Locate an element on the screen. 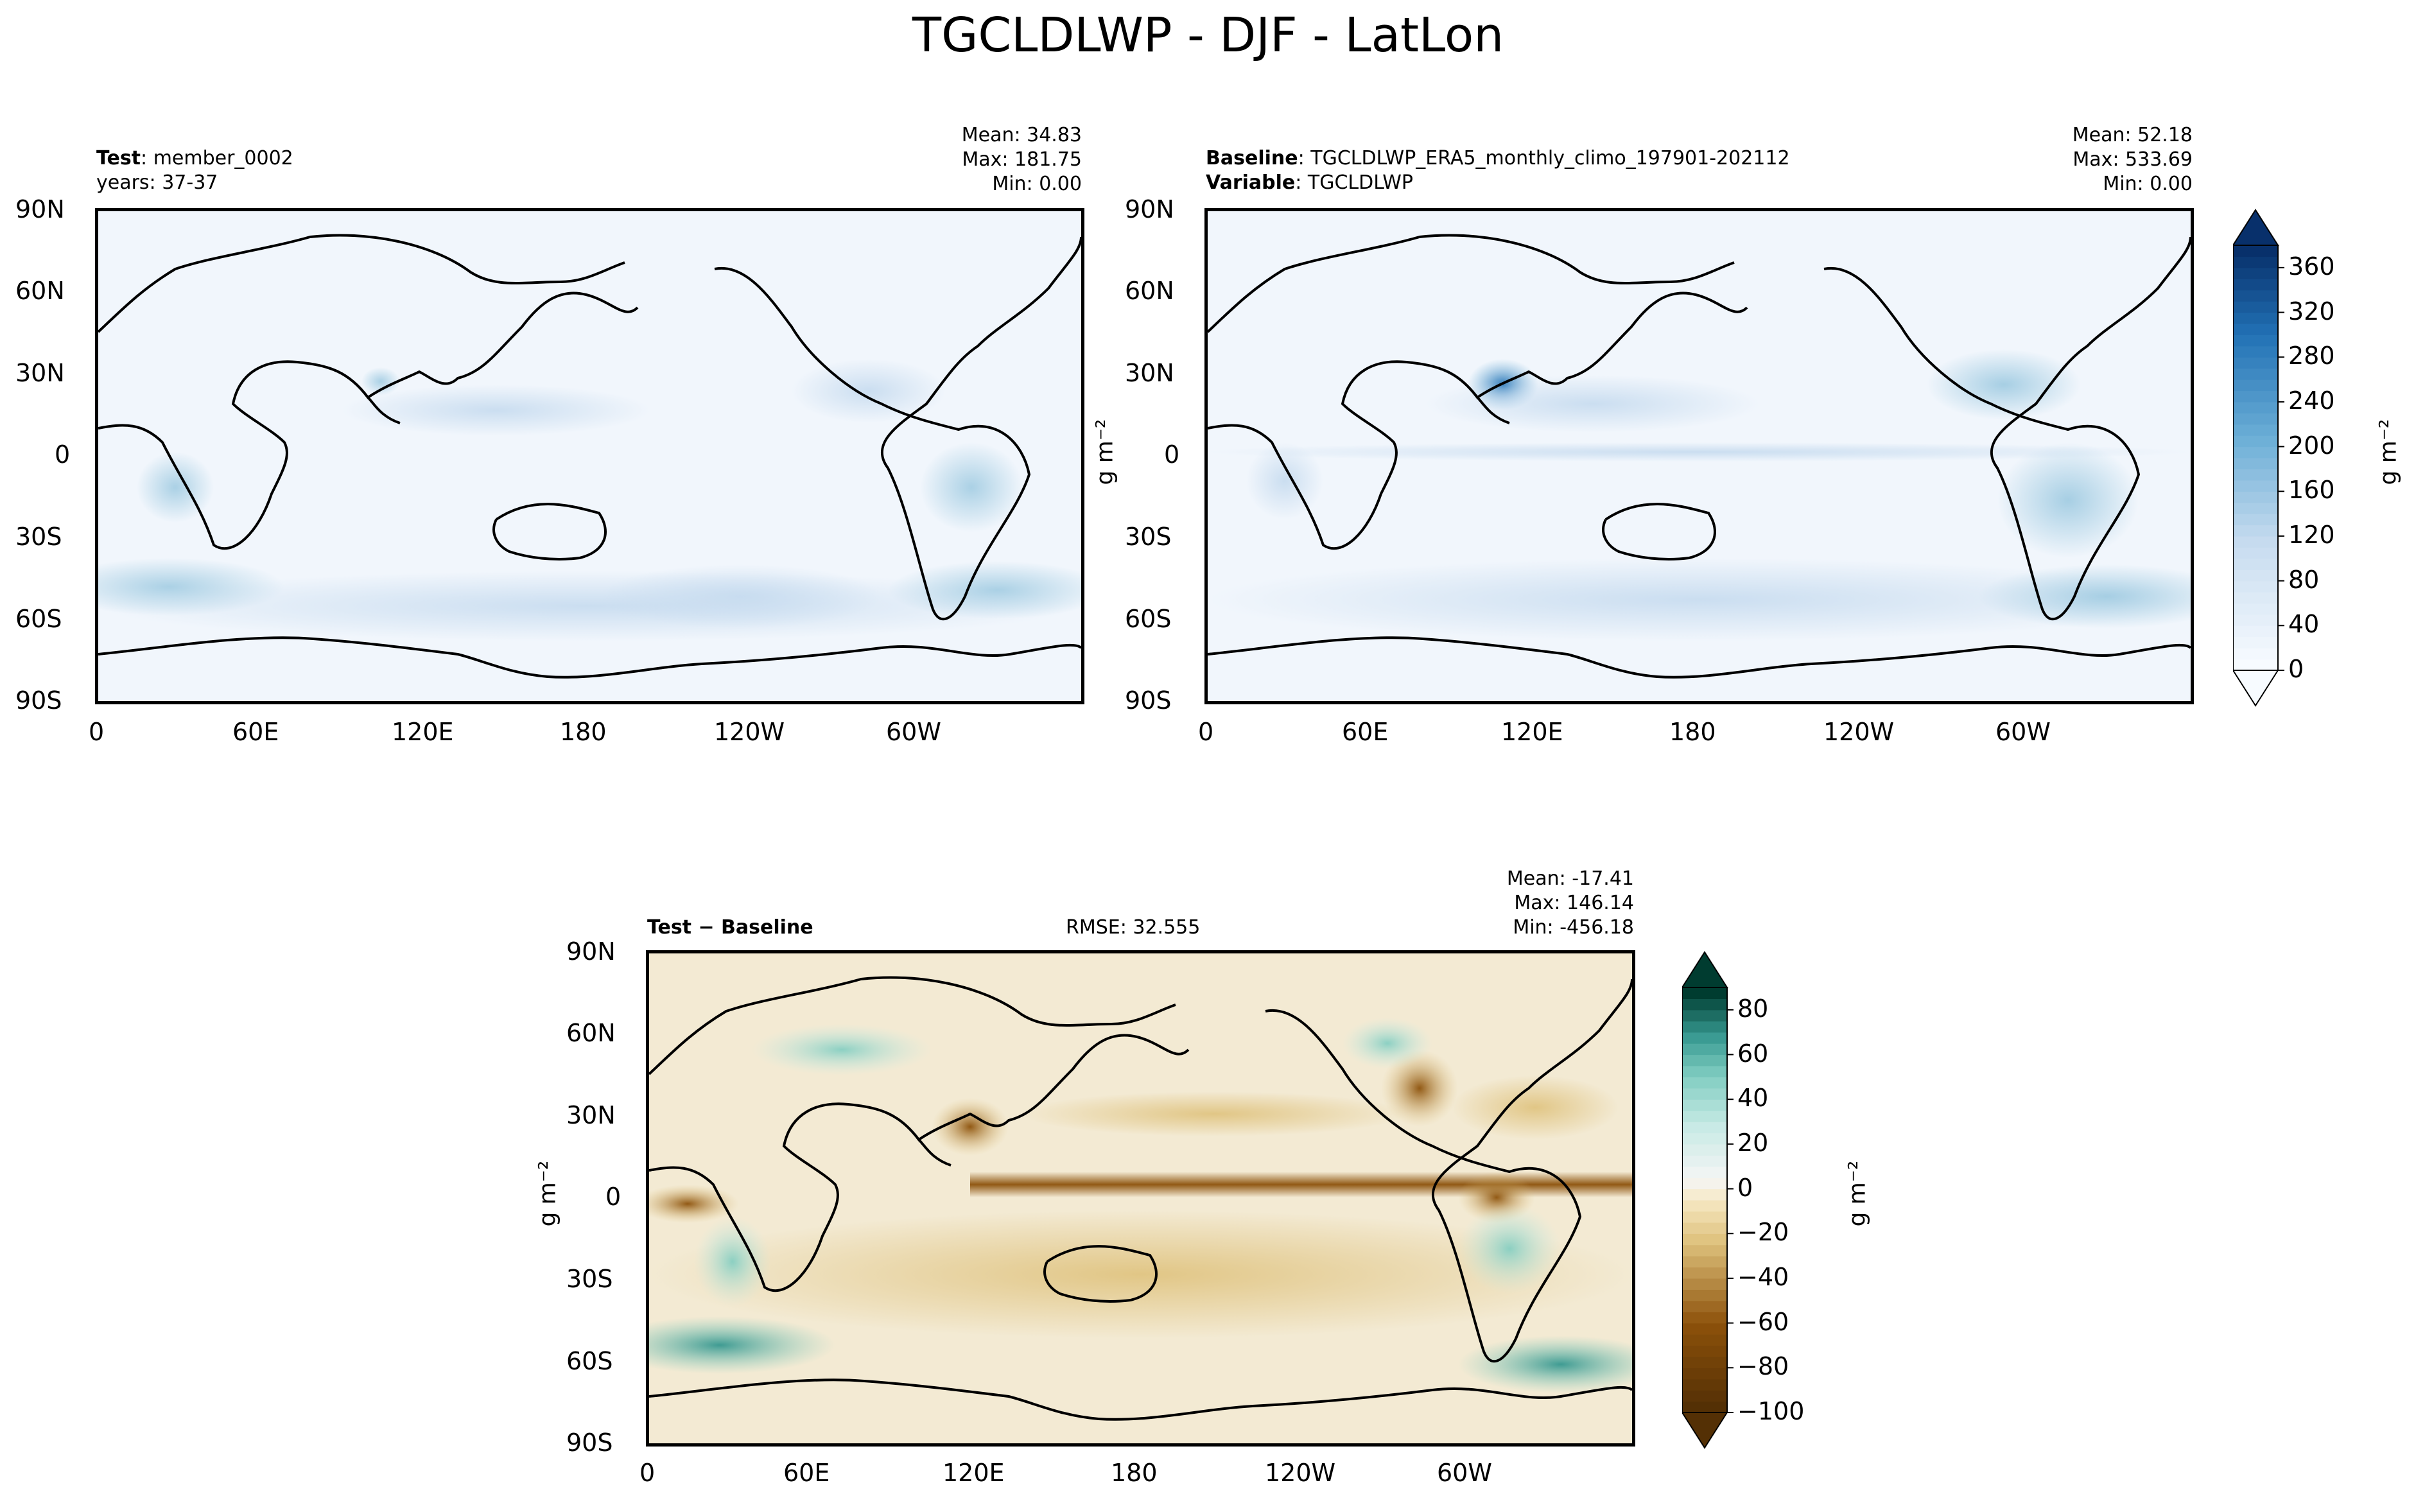 This screenshot has width=2416, height=1512. diff-max: Max: 146.14 is located at coordinates (1574, 903).